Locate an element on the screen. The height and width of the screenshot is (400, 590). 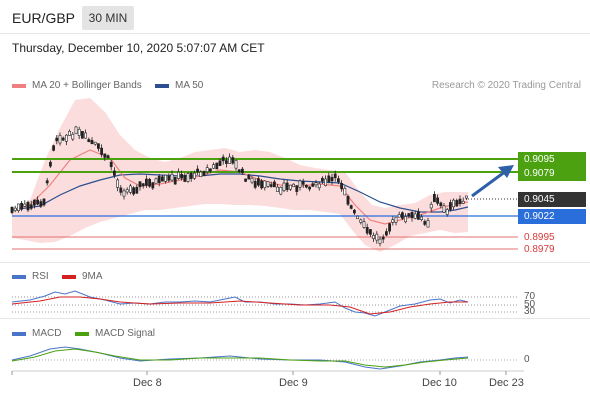
x-label-dec8: Dec 8 is located at coordinates (147, 383).